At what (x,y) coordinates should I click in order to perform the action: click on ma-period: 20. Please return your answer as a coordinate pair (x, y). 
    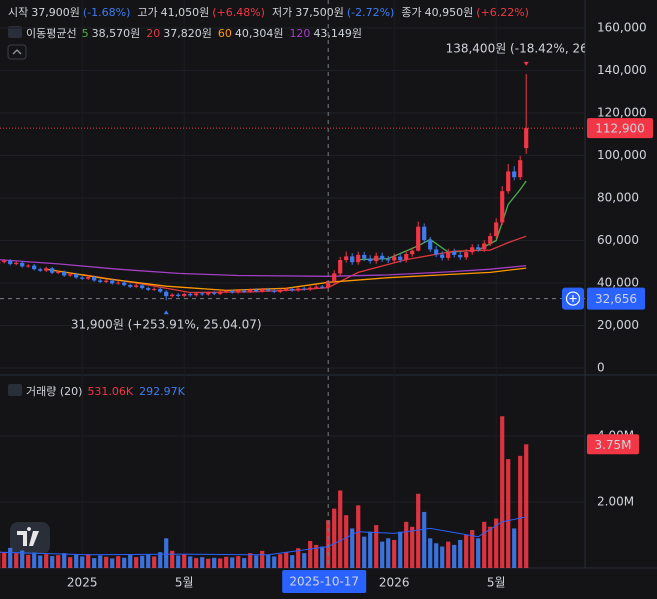
    Looking at the image, I should click on (153, 33).